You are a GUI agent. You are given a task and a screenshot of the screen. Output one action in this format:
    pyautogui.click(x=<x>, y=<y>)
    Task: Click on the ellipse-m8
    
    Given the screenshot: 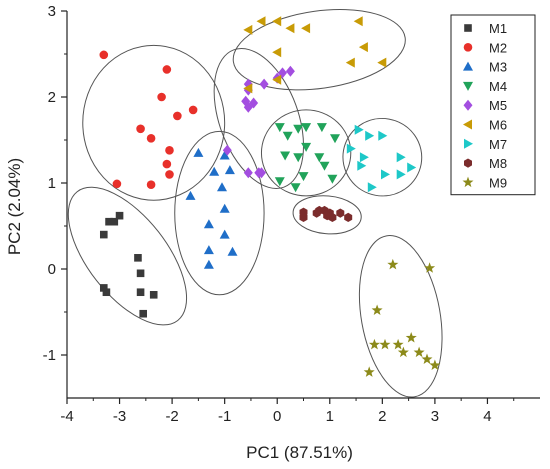 What is the action you would take?
    pyautogui.click(x=327, y=215)
    